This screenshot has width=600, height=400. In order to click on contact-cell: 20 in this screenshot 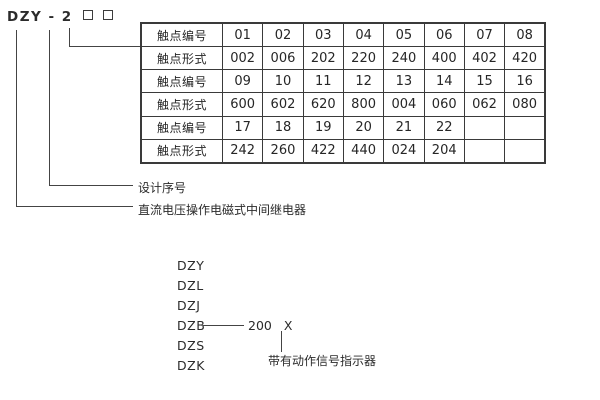, I will do `click(363, 127)`.